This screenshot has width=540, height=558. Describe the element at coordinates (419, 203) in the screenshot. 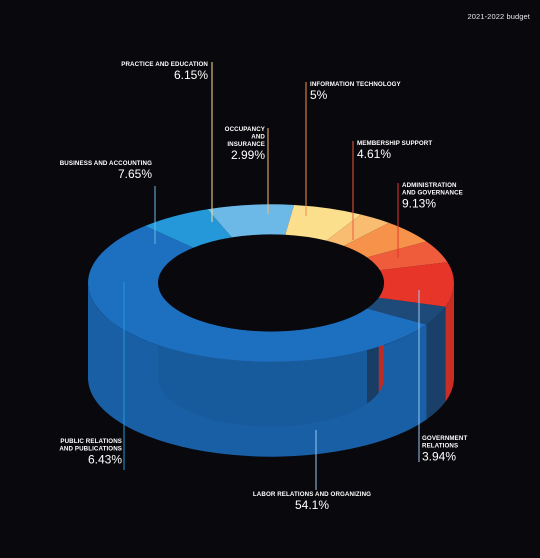

I see `slice-value-administration-and-governance: 9.13%` at that location.